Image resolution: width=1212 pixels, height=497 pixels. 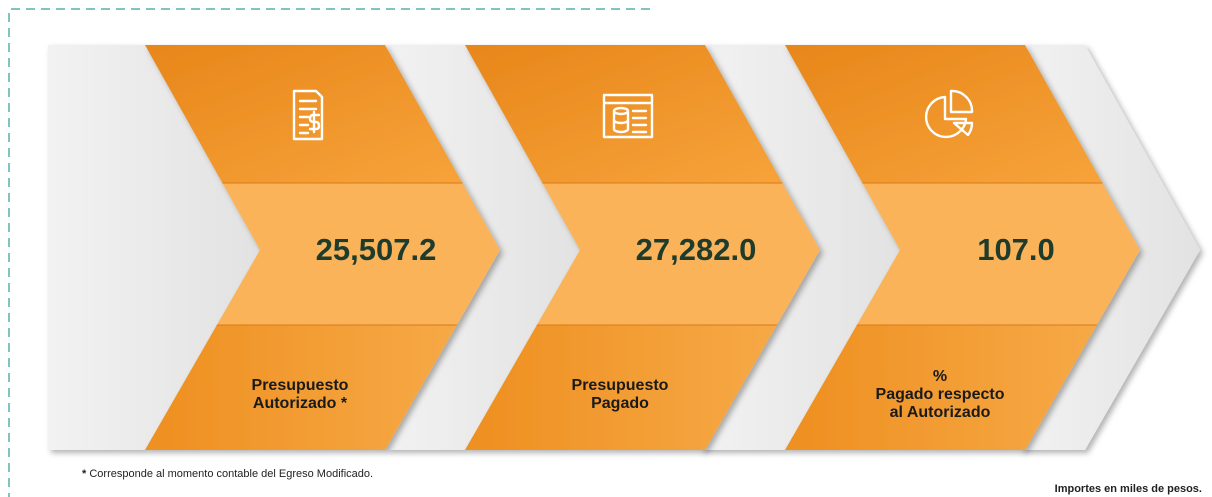 What do you see at coordinates (940, 394) in the screenshot?
I see `panel-label: Pagado respecto` at bounding box center [940, 394].